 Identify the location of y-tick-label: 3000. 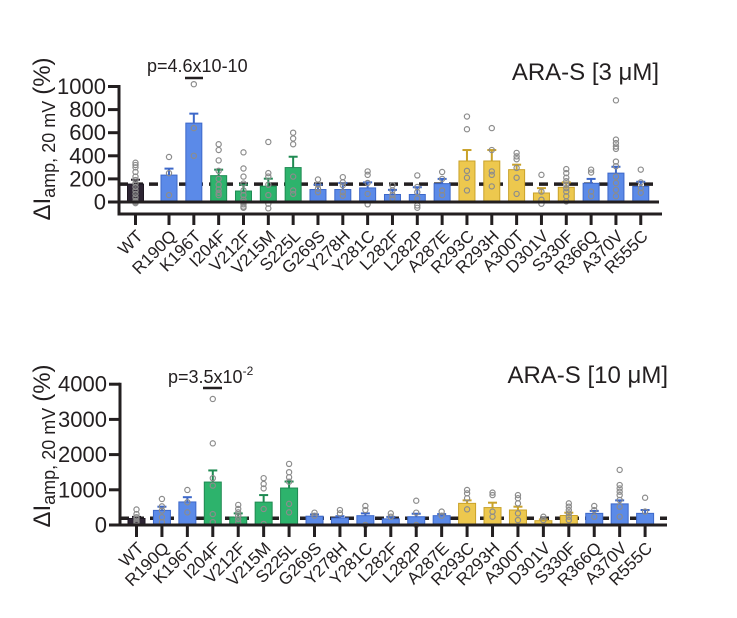
(82, 419).